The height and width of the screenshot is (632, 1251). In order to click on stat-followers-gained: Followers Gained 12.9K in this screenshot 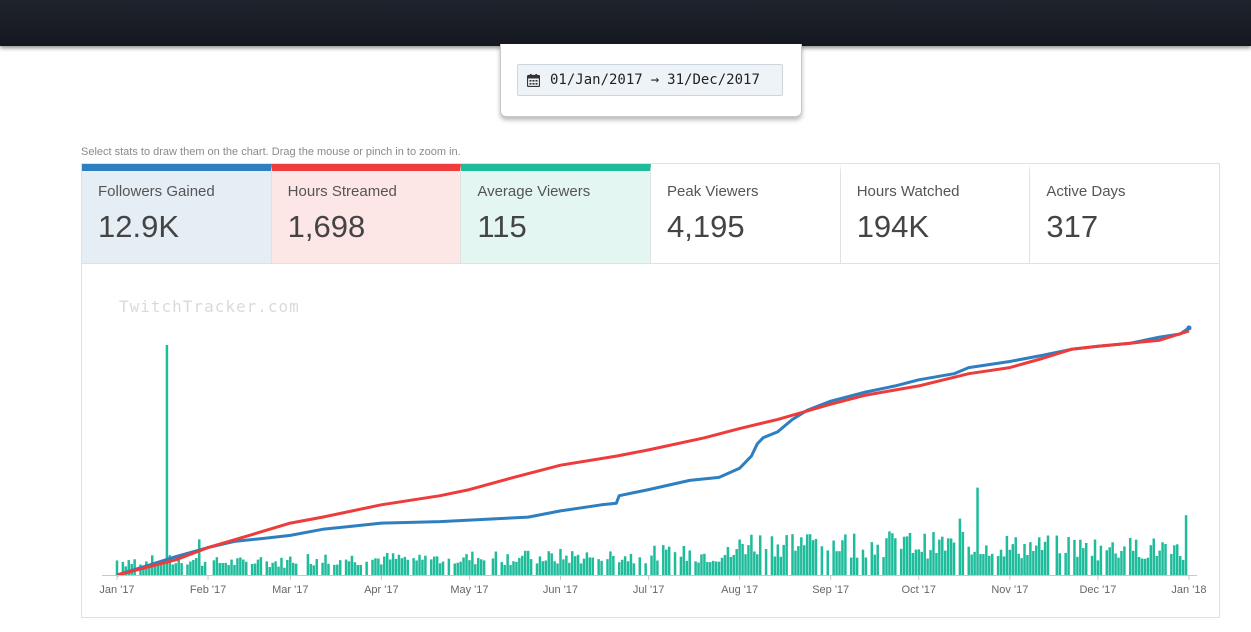, I will do `click(177, 213)`.